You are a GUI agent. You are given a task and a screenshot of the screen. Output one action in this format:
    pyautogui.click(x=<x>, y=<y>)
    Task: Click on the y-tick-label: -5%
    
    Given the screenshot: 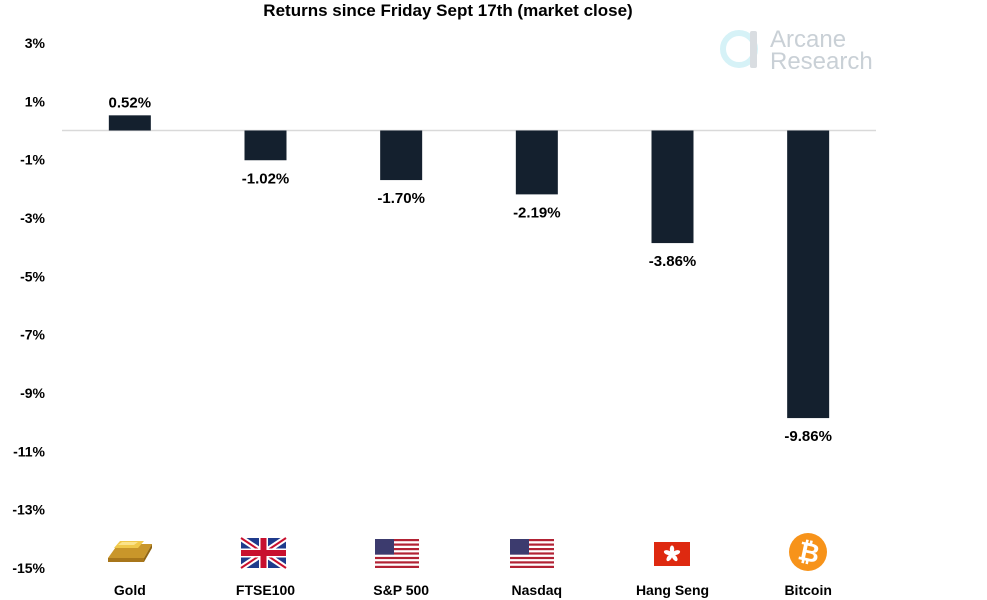 What is the action you would take?
    pyautogui.click(x=32, y=276)
    